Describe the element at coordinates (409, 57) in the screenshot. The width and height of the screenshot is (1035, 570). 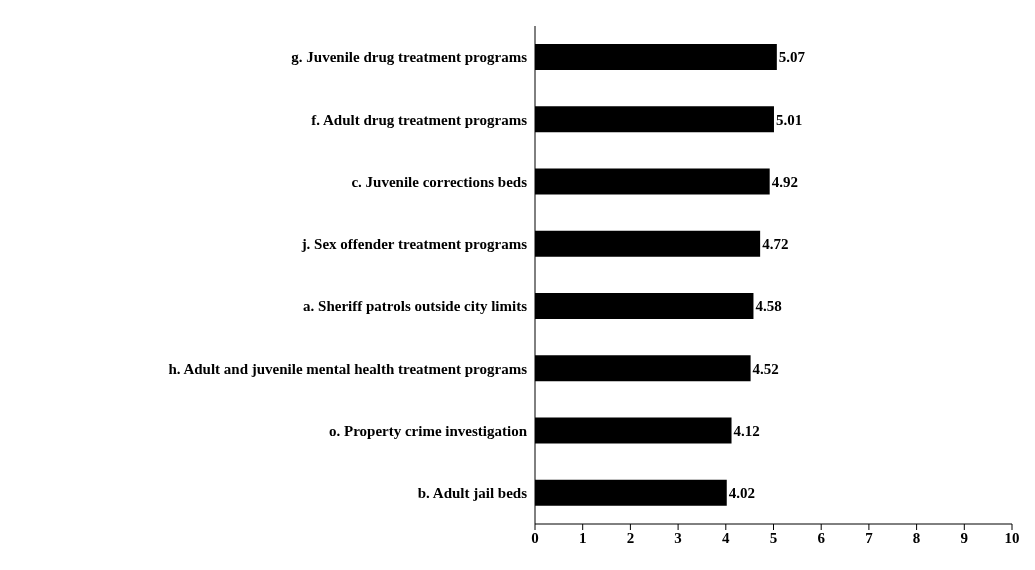
I see `y-tick-label: g. Juvenile drug treatment programs` at that location.